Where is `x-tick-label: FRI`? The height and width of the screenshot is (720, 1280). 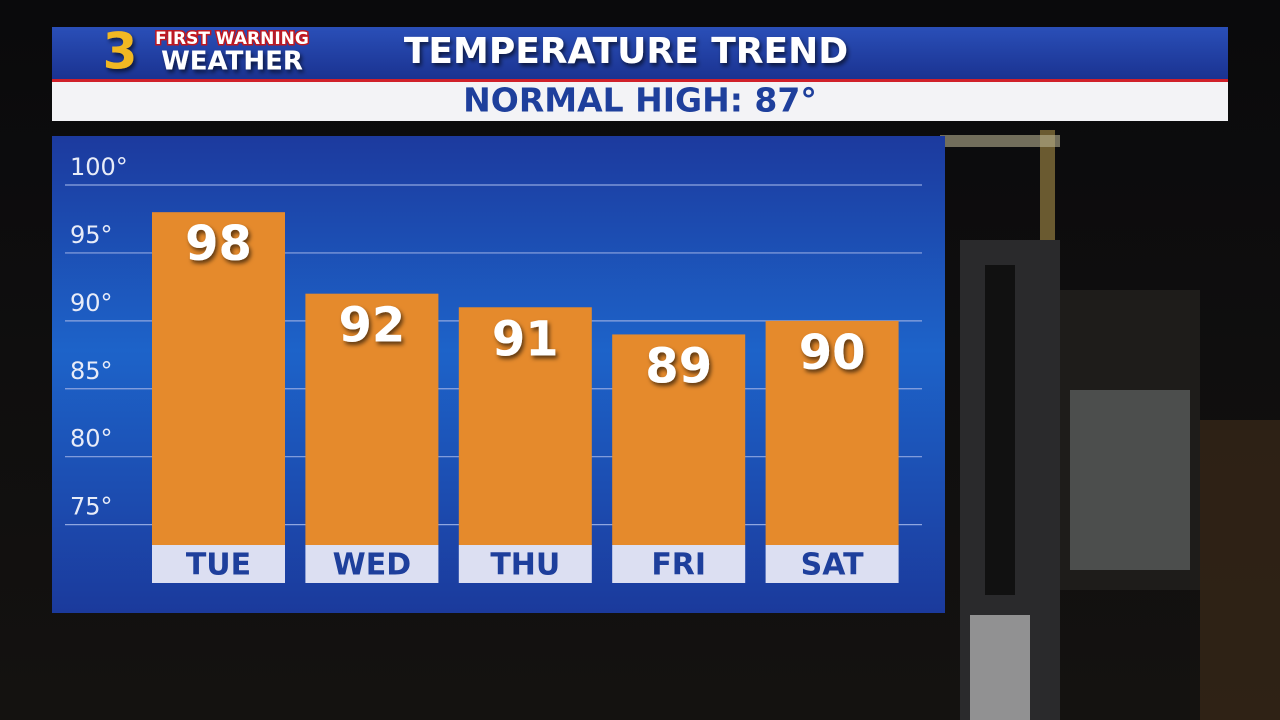 x-tick-label: FRI is located at coordinates (678, 565).